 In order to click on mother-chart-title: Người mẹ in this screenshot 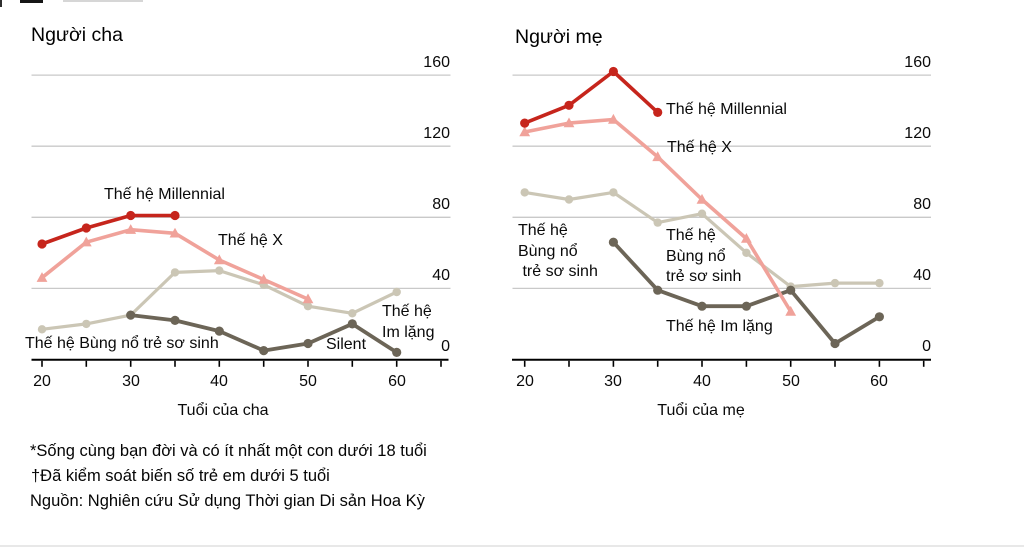, I will do `click(559, 37)`.